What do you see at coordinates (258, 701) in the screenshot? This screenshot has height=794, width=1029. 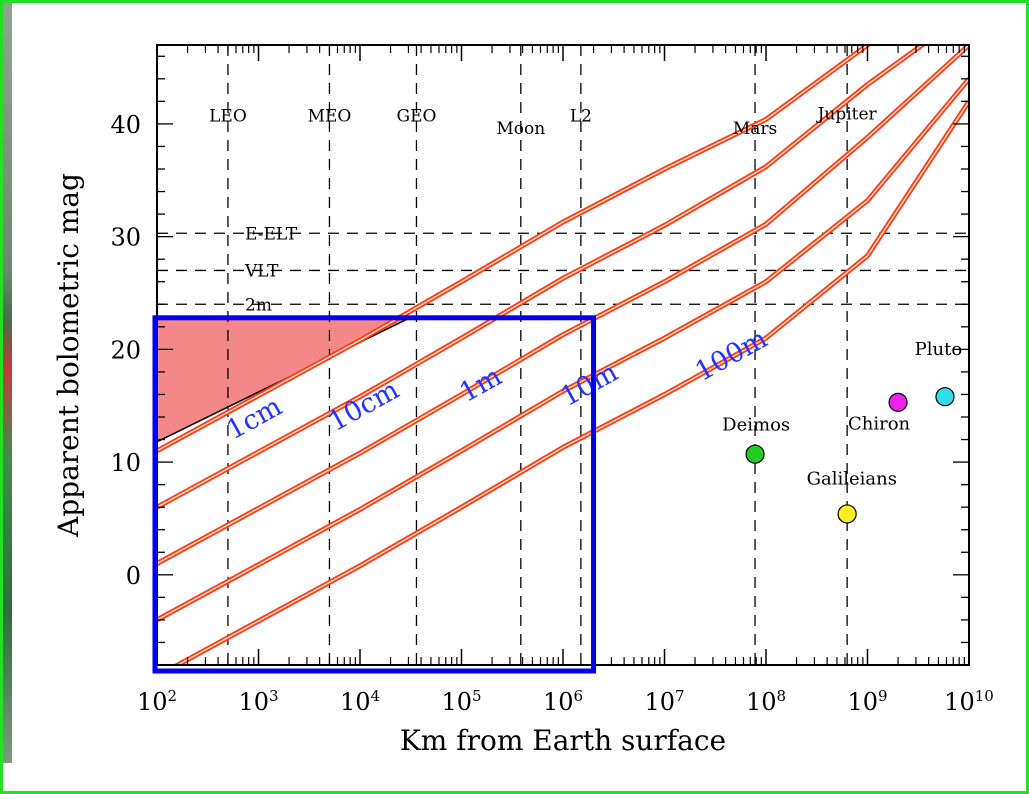 I see `x-tick-label: 10³` at bounding box center [258, 701].